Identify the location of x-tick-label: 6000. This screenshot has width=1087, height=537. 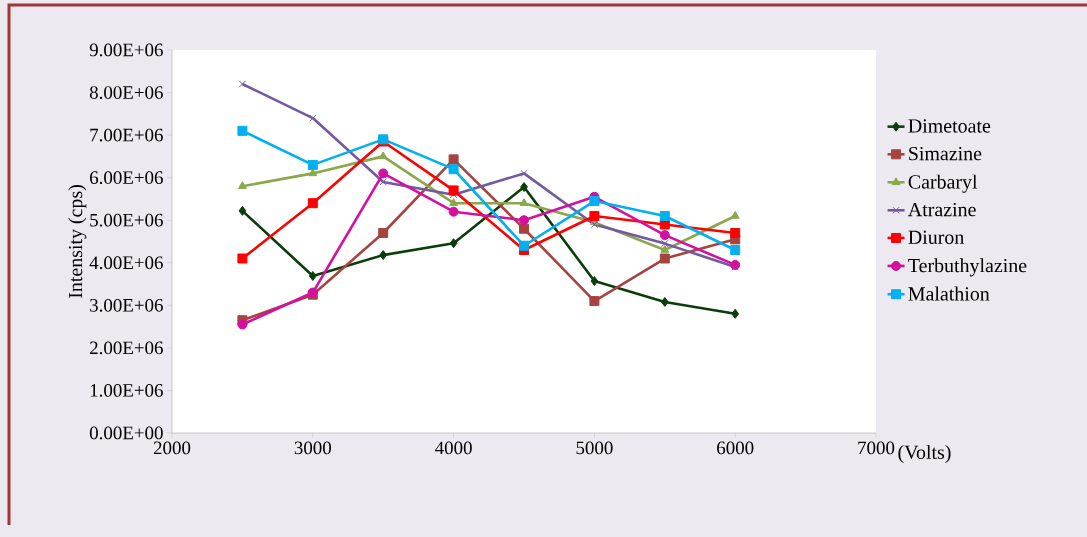
(735, 448).